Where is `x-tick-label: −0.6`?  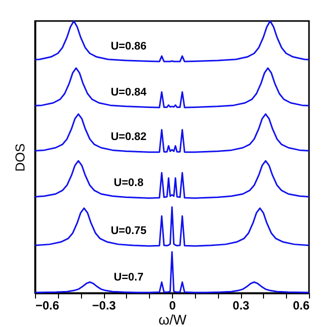 x-tick-label: −0.6 is located at coordinates (48, 305).